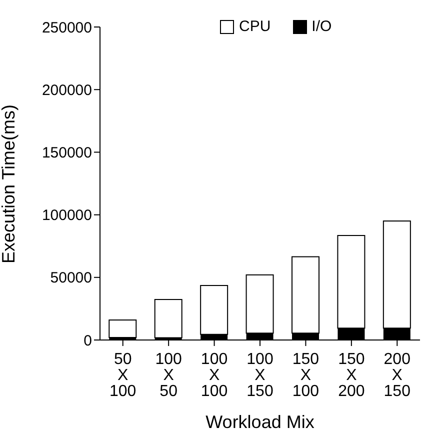 This screenshot has width=436, height=434. Describe the element at coordinates (260, 375) in the screenshot. I see `x-tick-label: 100 X 150` at that location.